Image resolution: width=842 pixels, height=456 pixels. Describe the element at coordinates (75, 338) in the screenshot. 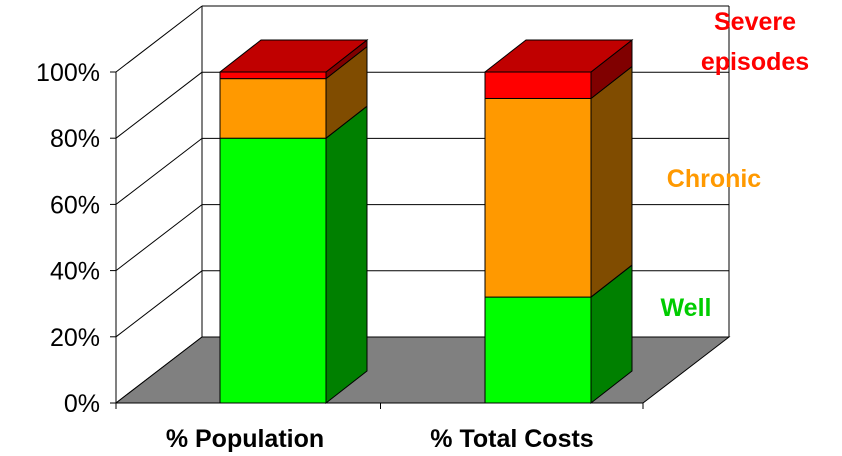

I see `y-tick-label: 20%` at that location.